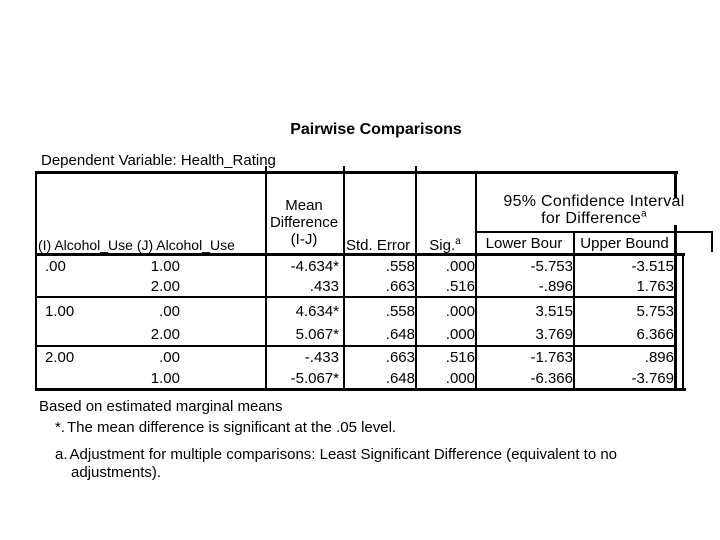 This screenshot has height=540, width=720. I want to click on header-std-error: Std. Error, so click(378, 245).